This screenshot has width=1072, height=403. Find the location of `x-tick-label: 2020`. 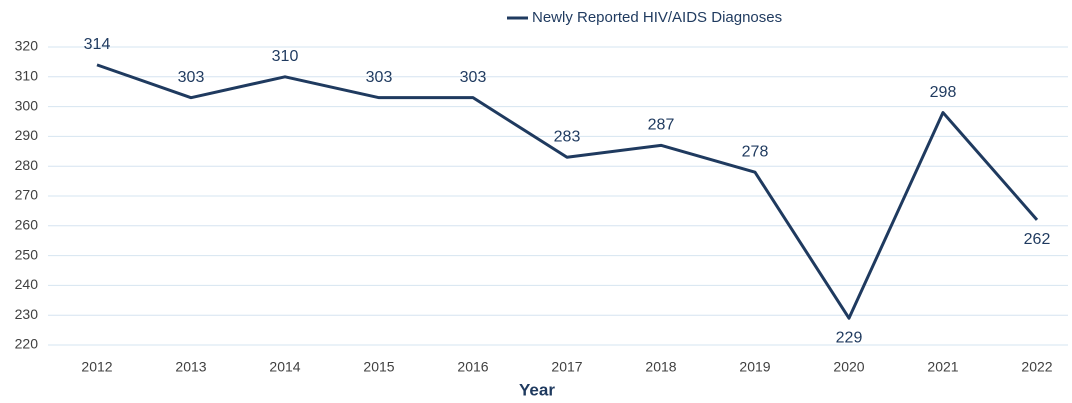

x-tick-label: 2020 is located at coordinates (848, 367).